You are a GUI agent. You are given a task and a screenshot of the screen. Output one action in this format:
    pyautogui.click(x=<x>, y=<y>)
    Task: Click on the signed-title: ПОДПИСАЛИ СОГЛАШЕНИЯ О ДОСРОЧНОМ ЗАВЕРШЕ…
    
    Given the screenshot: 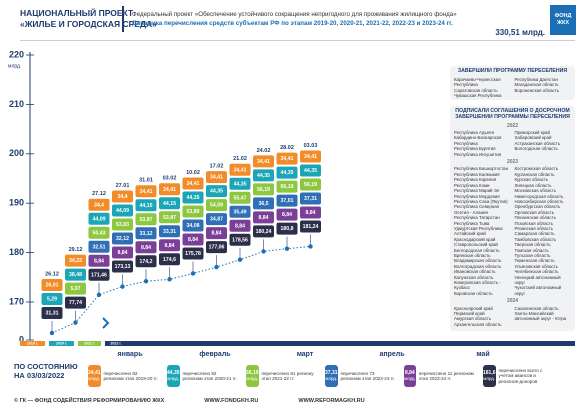 What is the action you would take?
    pyautogui.click(x=512, y=113)
    